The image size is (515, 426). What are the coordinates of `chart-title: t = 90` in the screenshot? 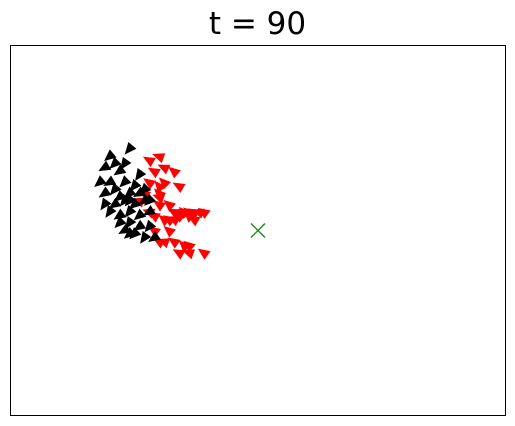 It's located at (257, 24).